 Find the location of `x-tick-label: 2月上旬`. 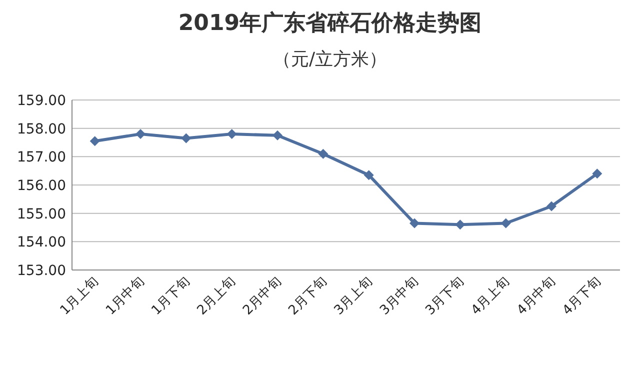

x-tick-label: 2月上旬 is located at coordinates (216, 296).